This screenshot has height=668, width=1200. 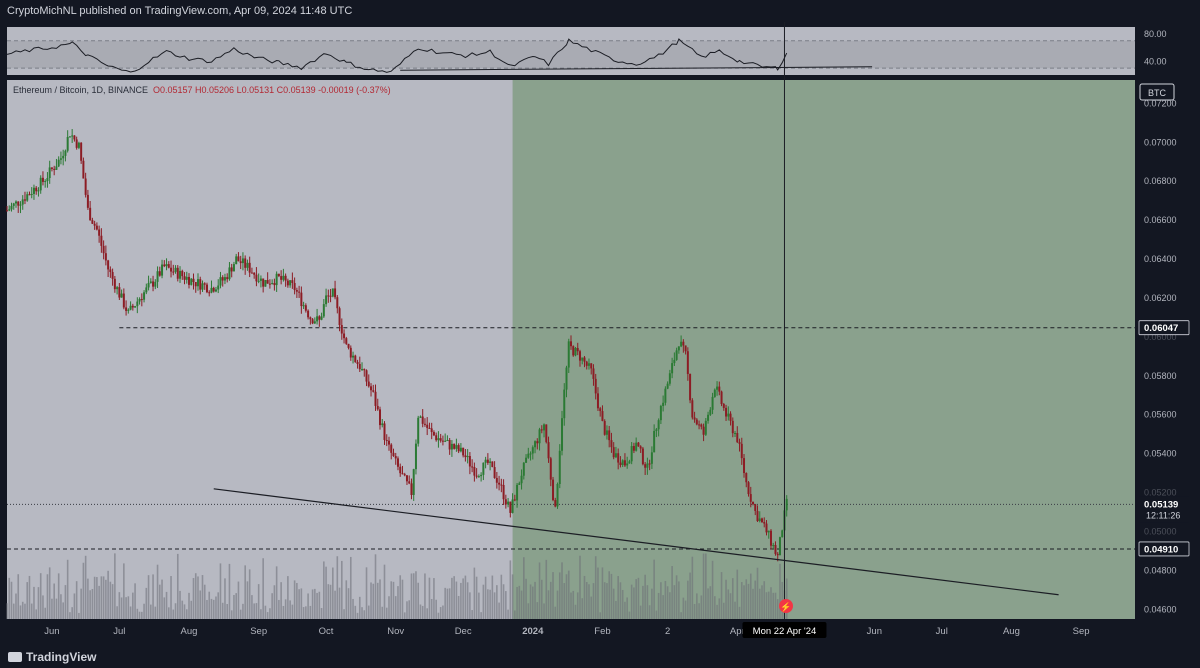 What do you see at coordinates (1160, 376) in the screenshot?
I see `price-tick-label: 0.05800` at bounding box center [1160, 376].